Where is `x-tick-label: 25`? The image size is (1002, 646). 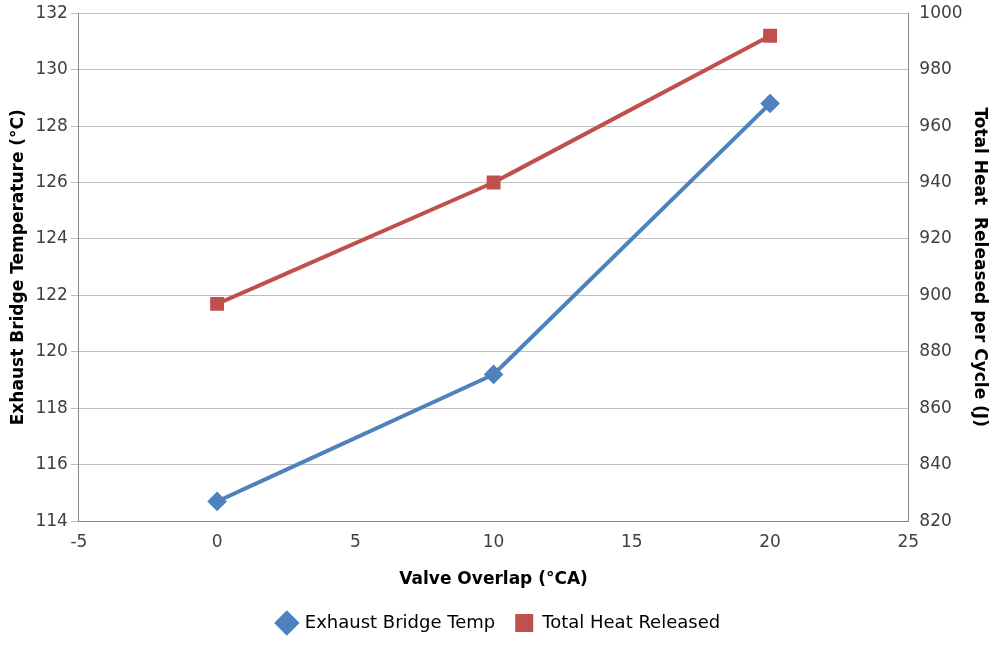
x-tick-label: 25 is located at coordinates (908, 540).